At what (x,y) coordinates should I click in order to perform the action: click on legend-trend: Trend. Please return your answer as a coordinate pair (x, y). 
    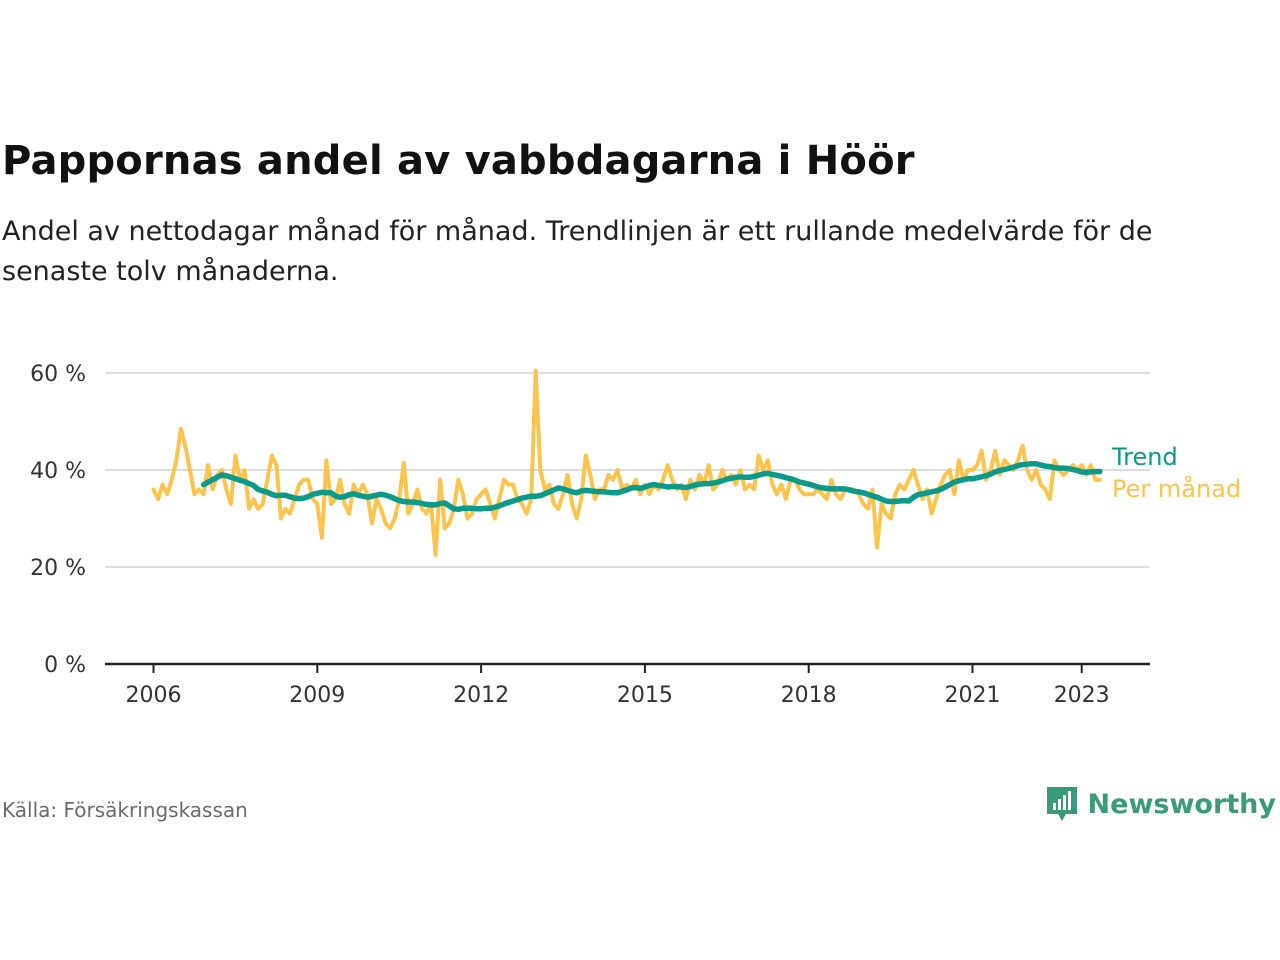
    Looking at the image, I should click on (1144, 457).